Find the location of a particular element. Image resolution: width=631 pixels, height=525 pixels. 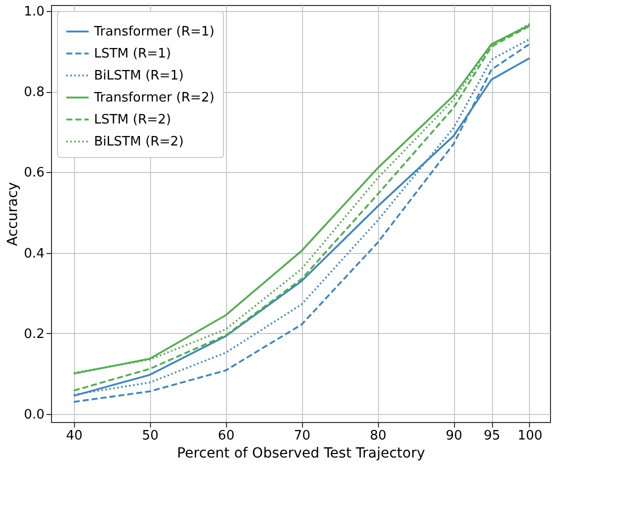

legend-label: Transformer (R=2) is located at coordinates (153, 98).